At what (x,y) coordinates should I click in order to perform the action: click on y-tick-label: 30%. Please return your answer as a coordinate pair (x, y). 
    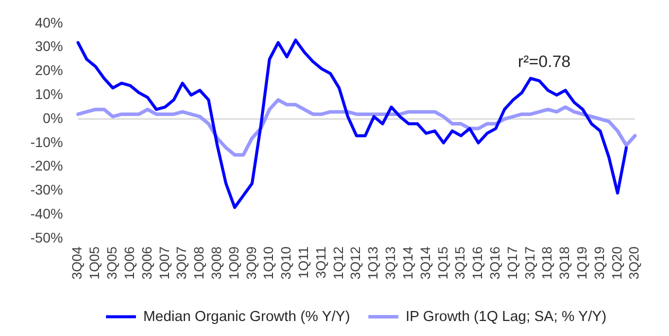
    Looking at the image, I should click on (48, 46).